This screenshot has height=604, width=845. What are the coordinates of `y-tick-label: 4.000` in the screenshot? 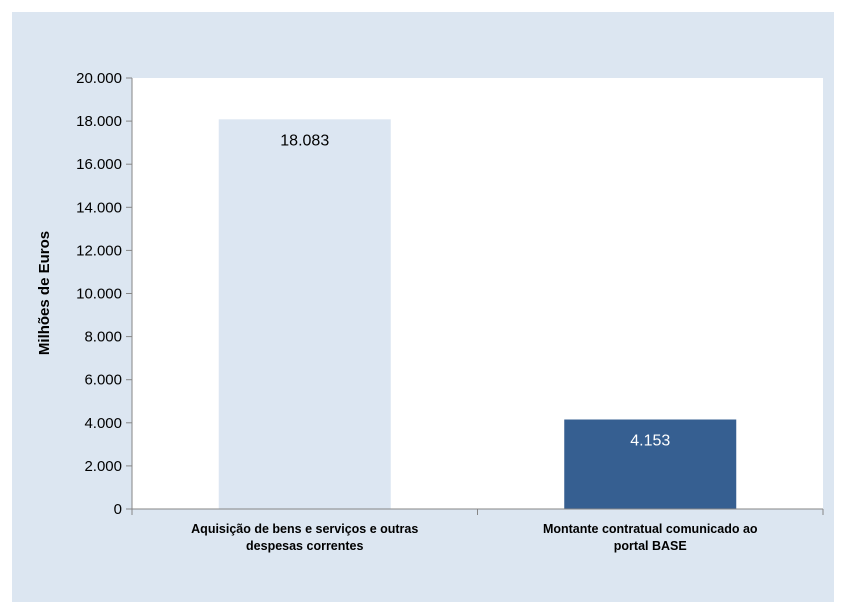 It's located at (103, 423).